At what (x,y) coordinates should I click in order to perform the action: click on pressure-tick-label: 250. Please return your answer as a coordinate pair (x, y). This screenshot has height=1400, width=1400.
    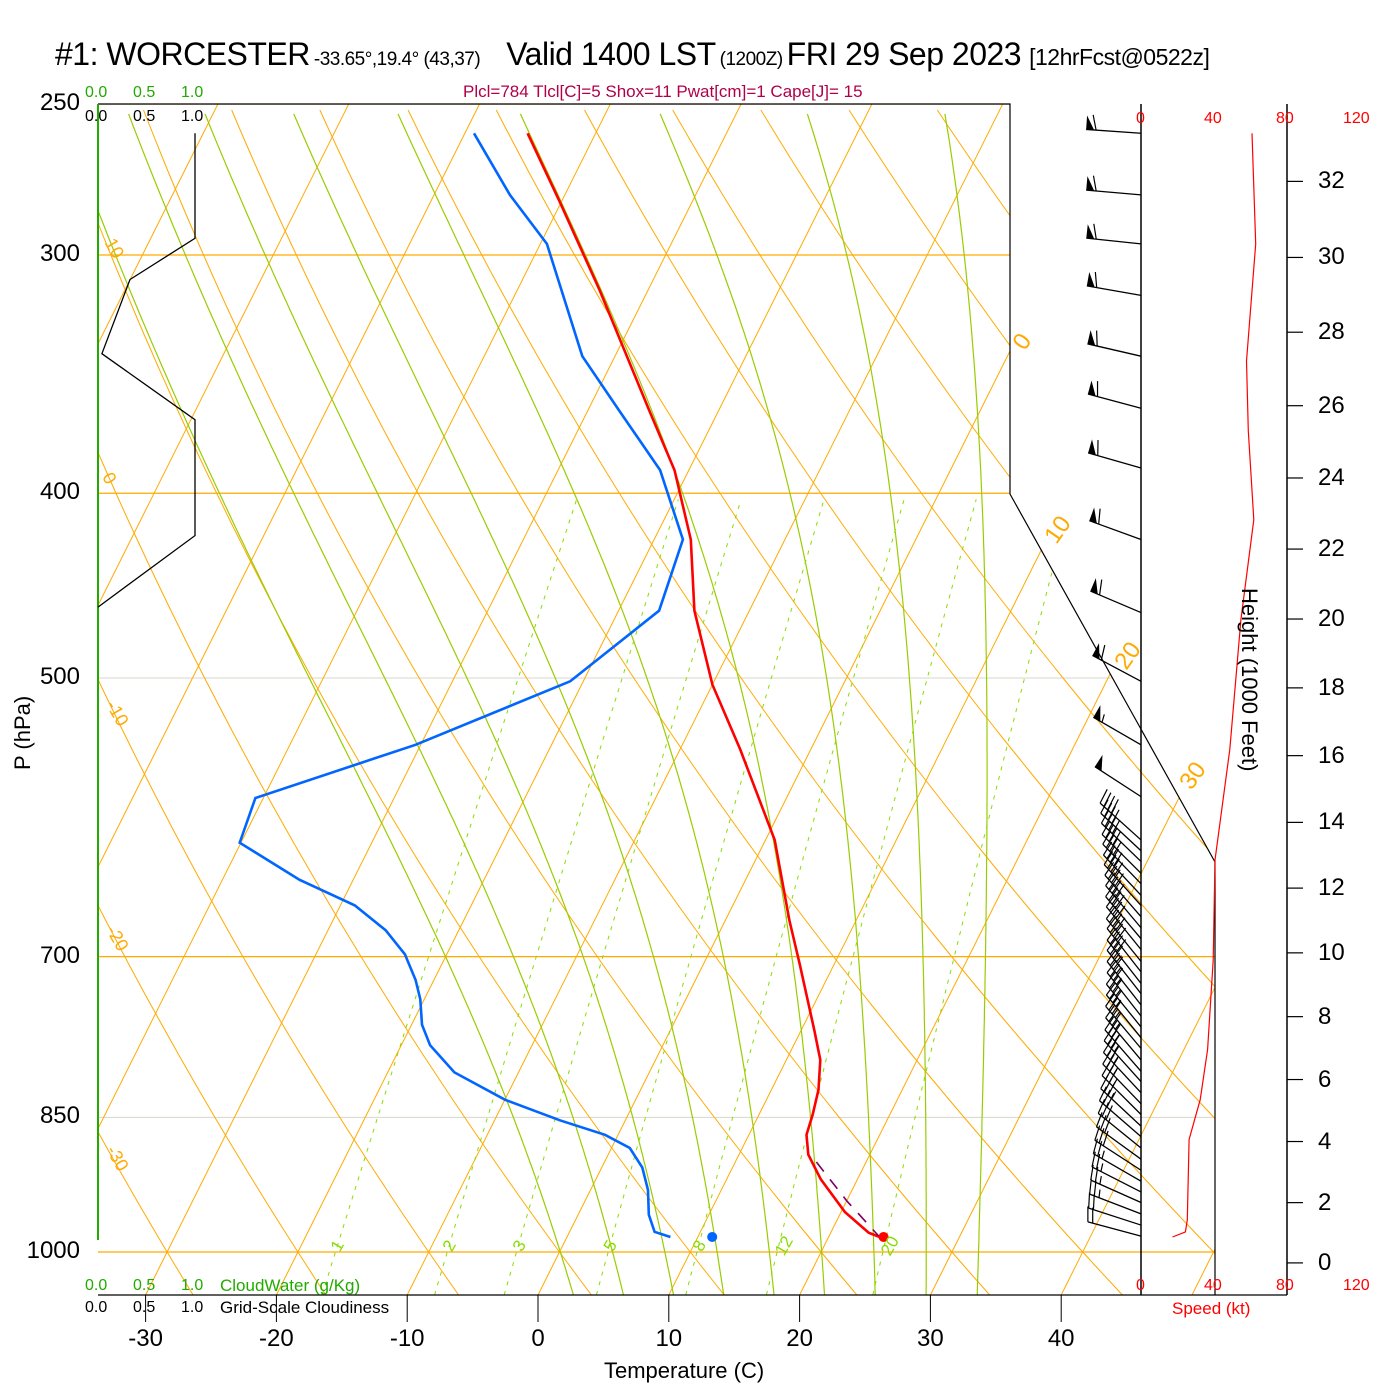
    Looking at the image, I should click on (59, 102).